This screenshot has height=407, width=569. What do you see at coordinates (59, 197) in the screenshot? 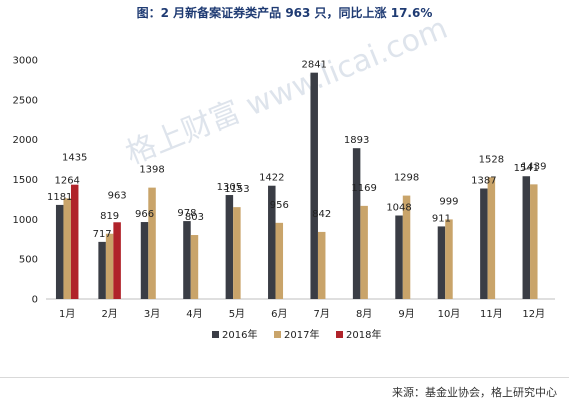
I see `data-label: 1181` at bounding box center [59, 197].